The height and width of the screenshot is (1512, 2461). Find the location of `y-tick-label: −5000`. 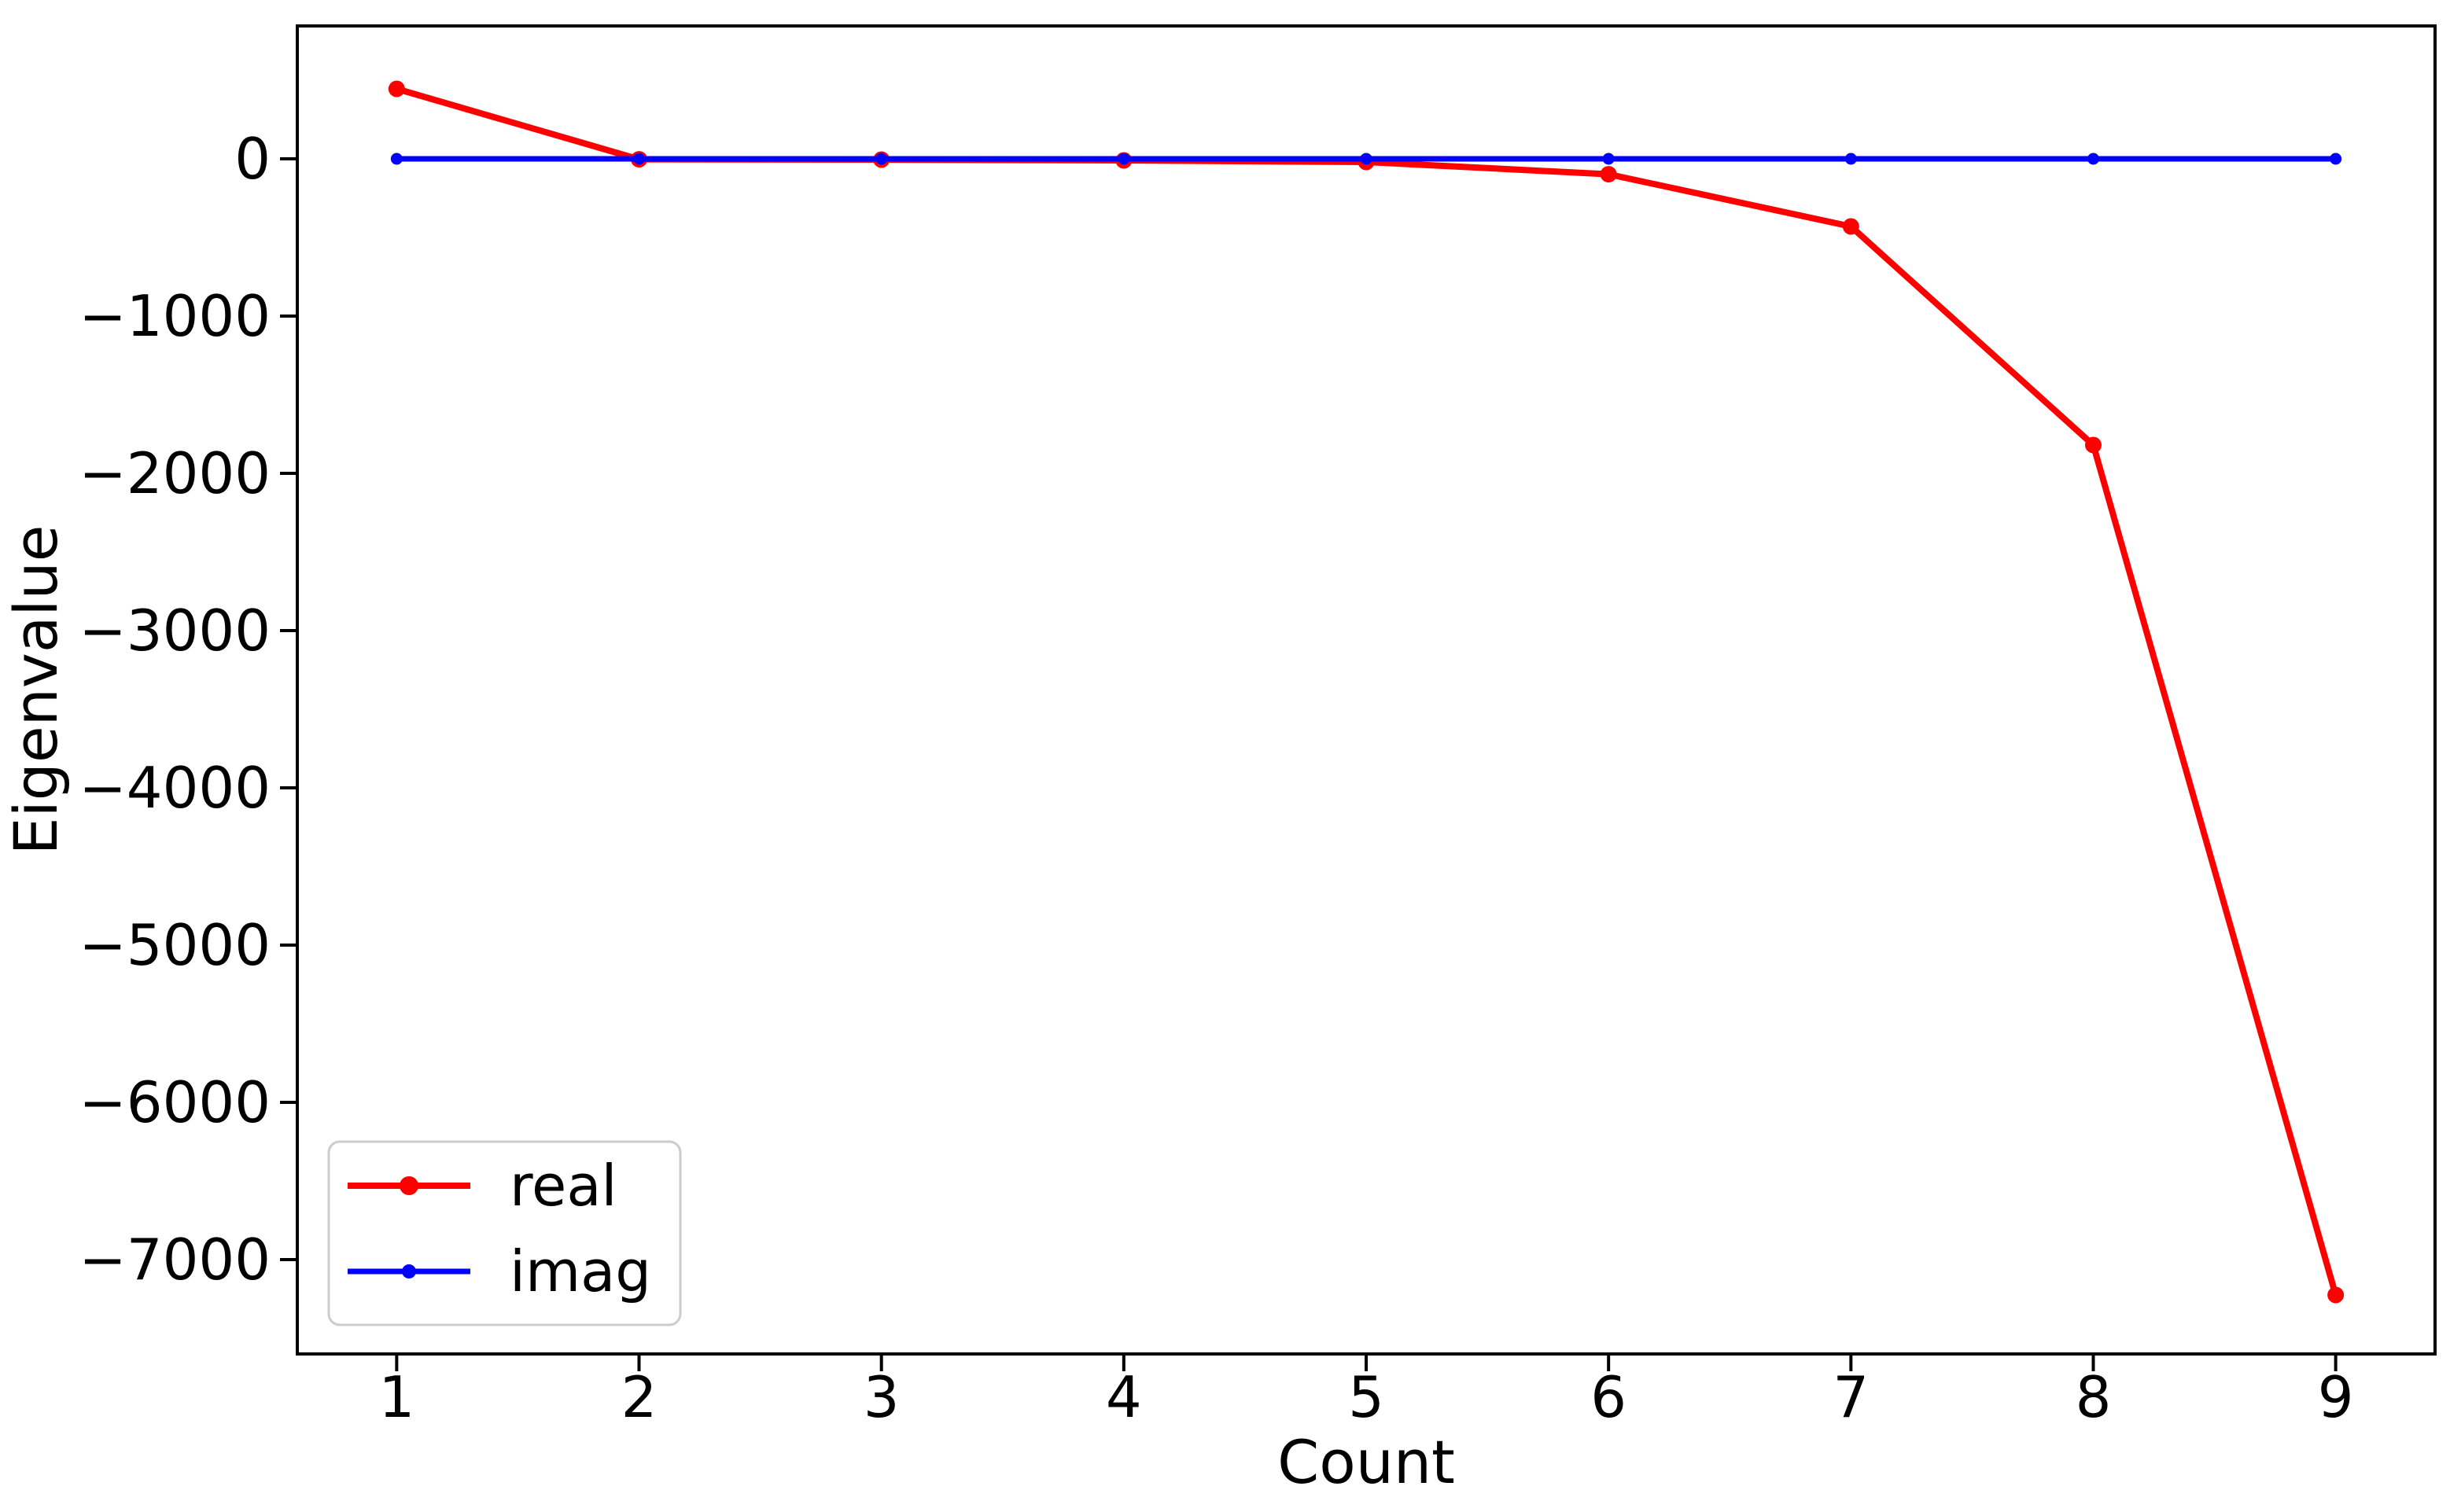

y-tick-label: −5000 is located at coordinates (175, 945).